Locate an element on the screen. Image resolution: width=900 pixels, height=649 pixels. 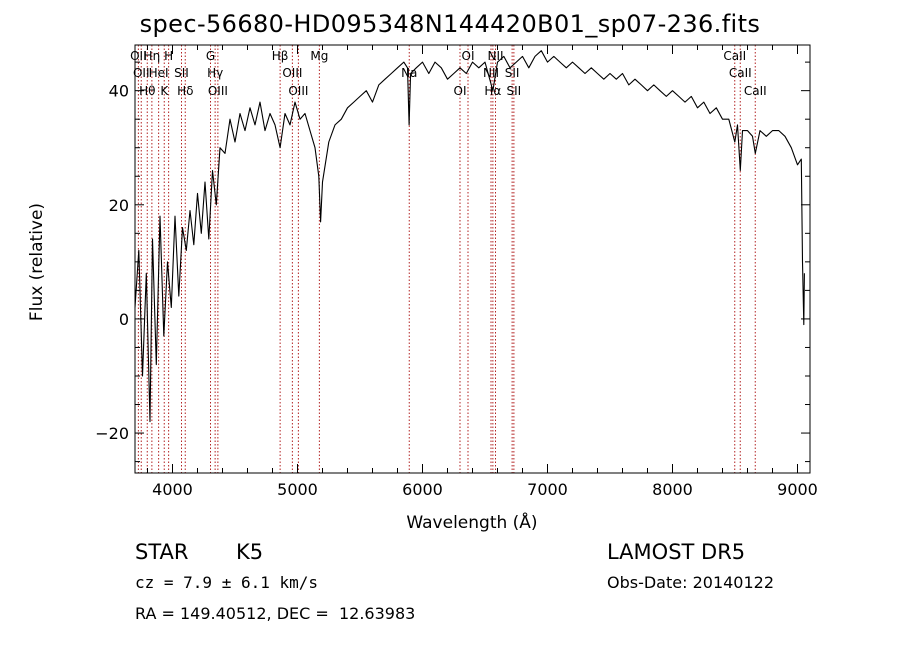
redshift-text: cz = 7.9 ± 6.1 km/s is located at coordinates (227, 582).